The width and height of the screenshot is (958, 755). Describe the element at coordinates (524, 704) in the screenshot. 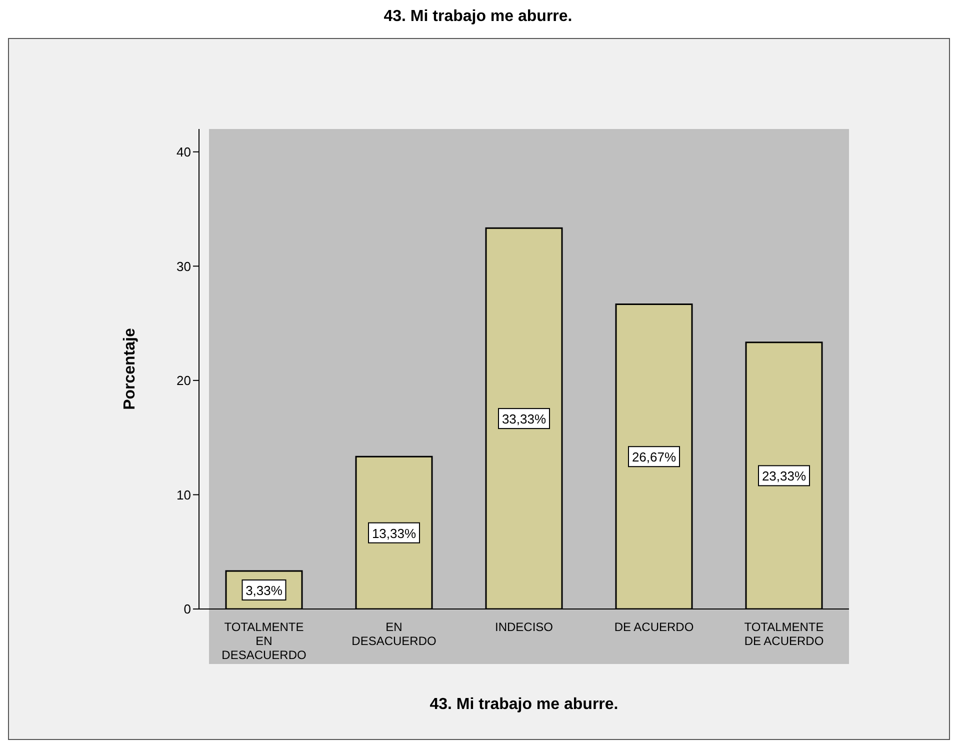

I see `x-axis-title: 43. Mi trabajo me aburre.` at that location.